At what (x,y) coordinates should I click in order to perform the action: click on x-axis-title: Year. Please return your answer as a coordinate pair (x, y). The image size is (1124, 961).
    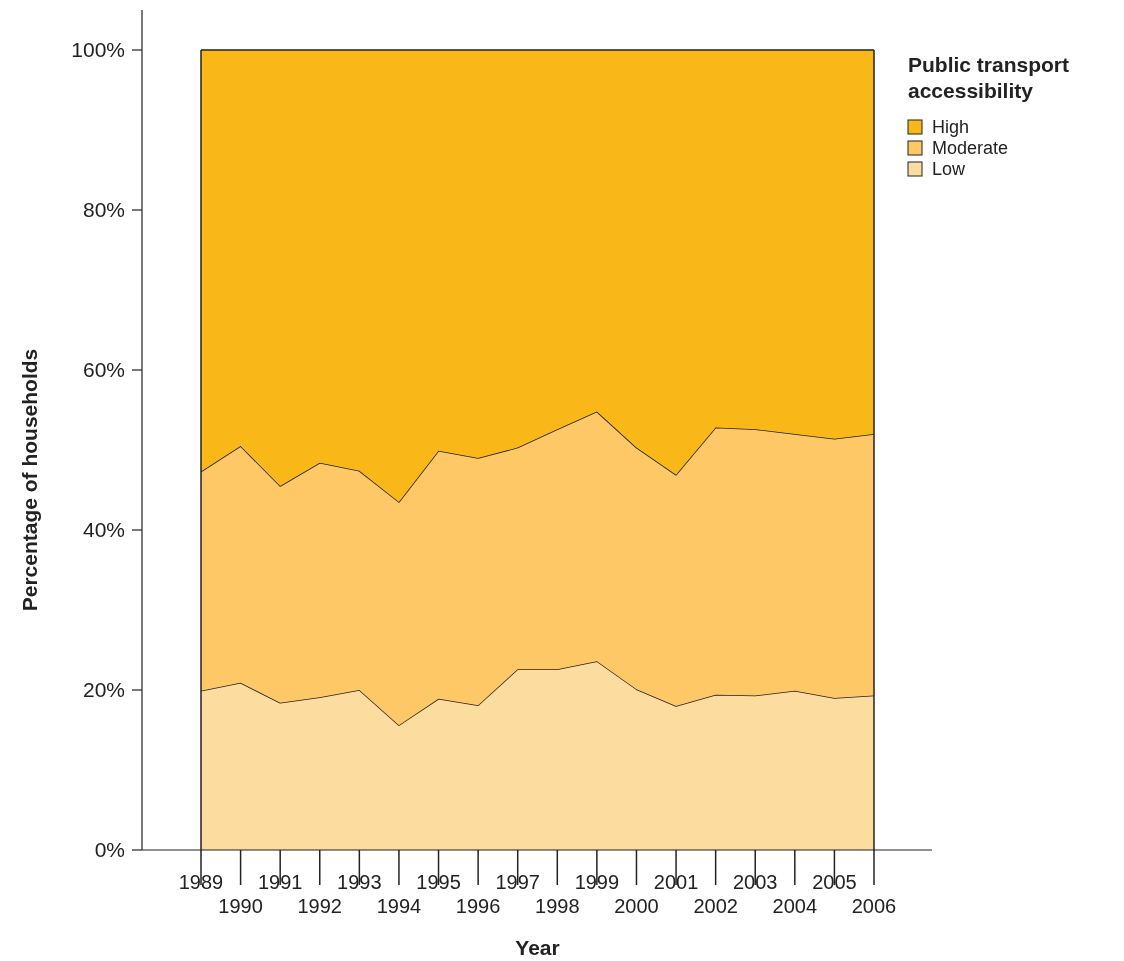
    Looking at the image, I should click on (537, 948).